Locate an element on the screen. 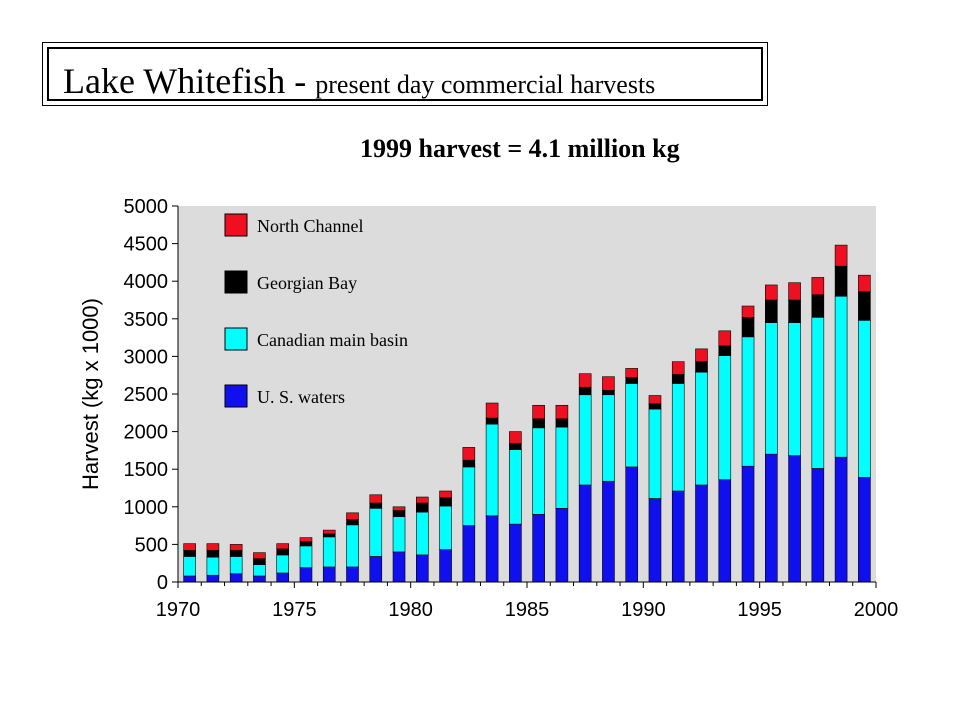  bar-segment-1982-s1 is located at coordinates (469, 496).